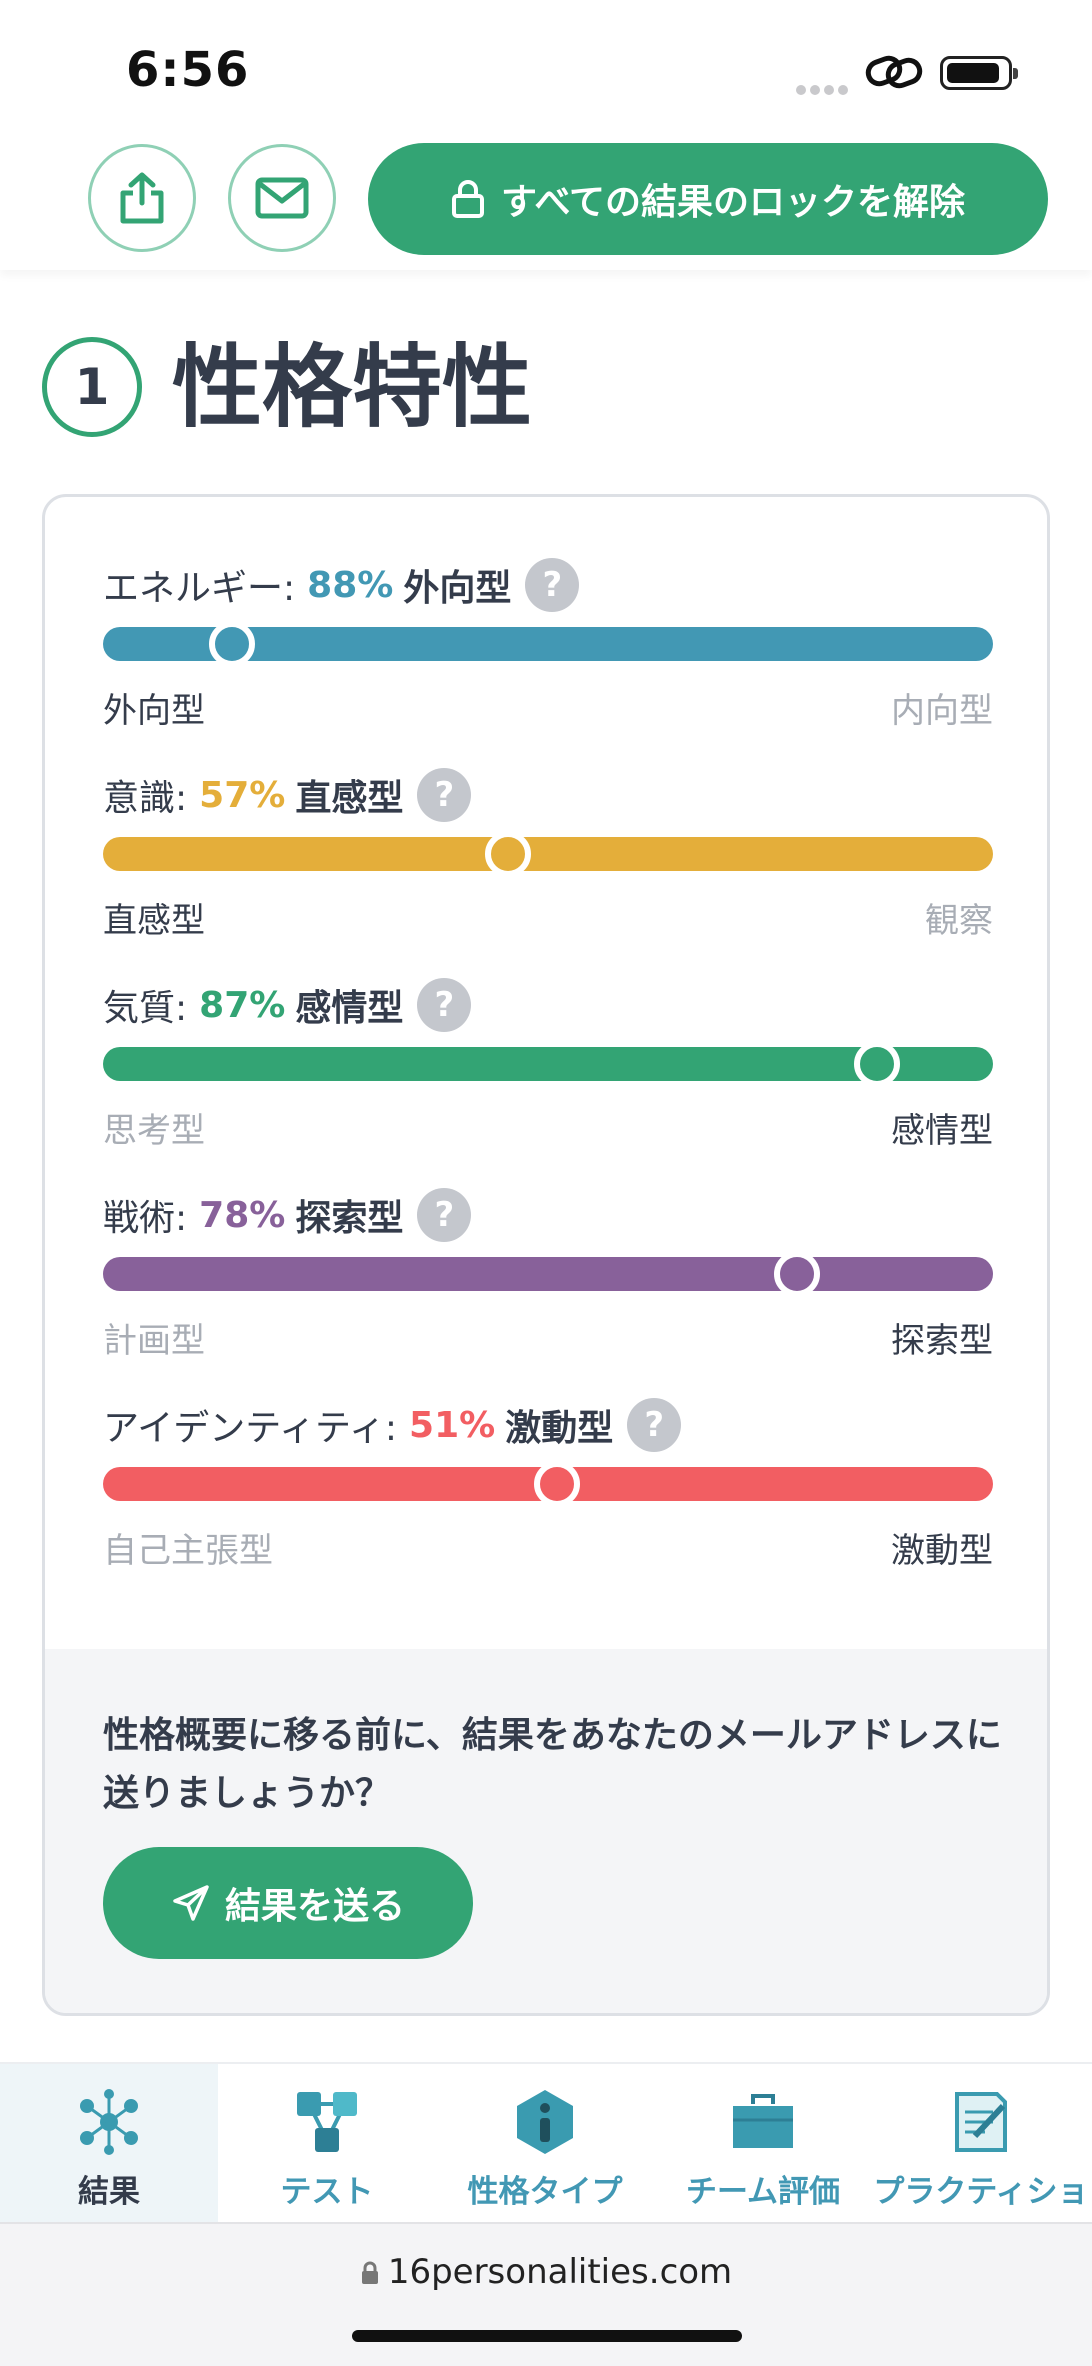 The width and height of the screenshot is (1092, 2366). I want to click on section-title: 性格特性, so click(352, 387).